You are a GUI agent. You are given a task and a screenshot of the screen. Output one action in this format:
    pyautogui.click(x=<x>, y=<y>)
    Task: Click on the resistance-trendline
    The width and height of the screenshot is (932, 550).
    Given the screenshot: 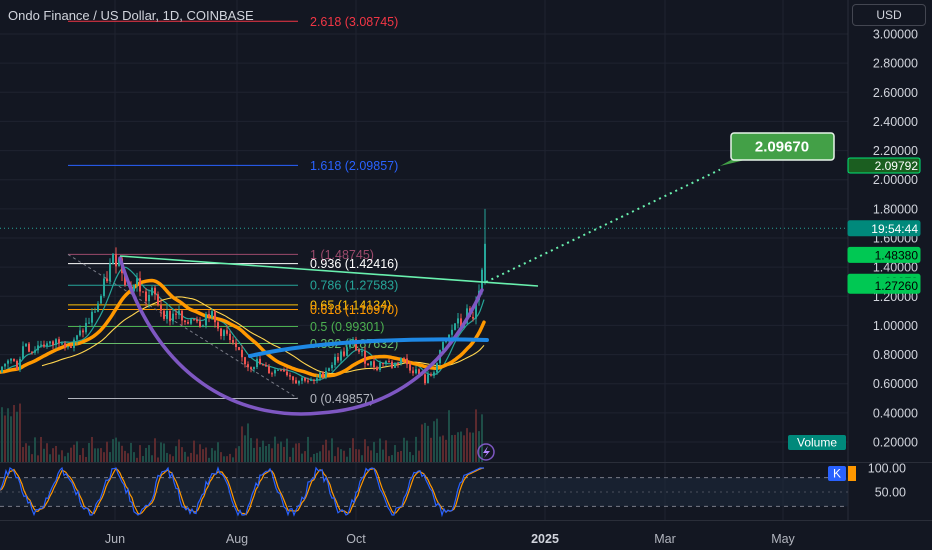 What is the action you would take?
    pyautogui.click(x=329, y=271)
    